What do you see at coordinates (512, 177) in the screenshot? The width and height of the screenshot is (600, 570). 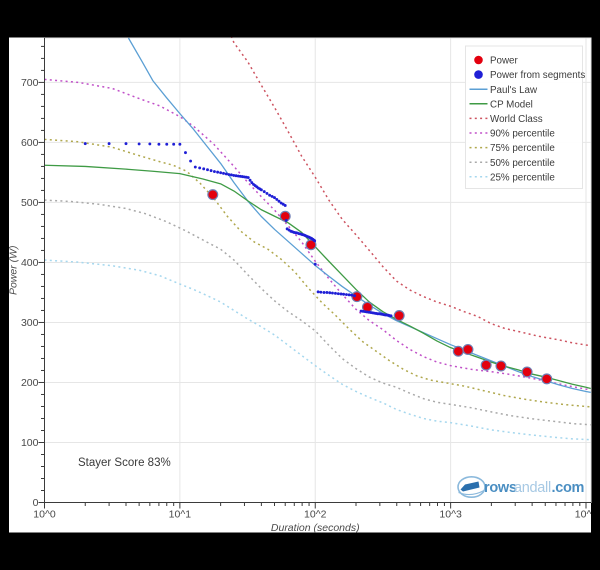 I see `legend-item-25-percentile: 25% percentile` at bounding box center [512, 177].